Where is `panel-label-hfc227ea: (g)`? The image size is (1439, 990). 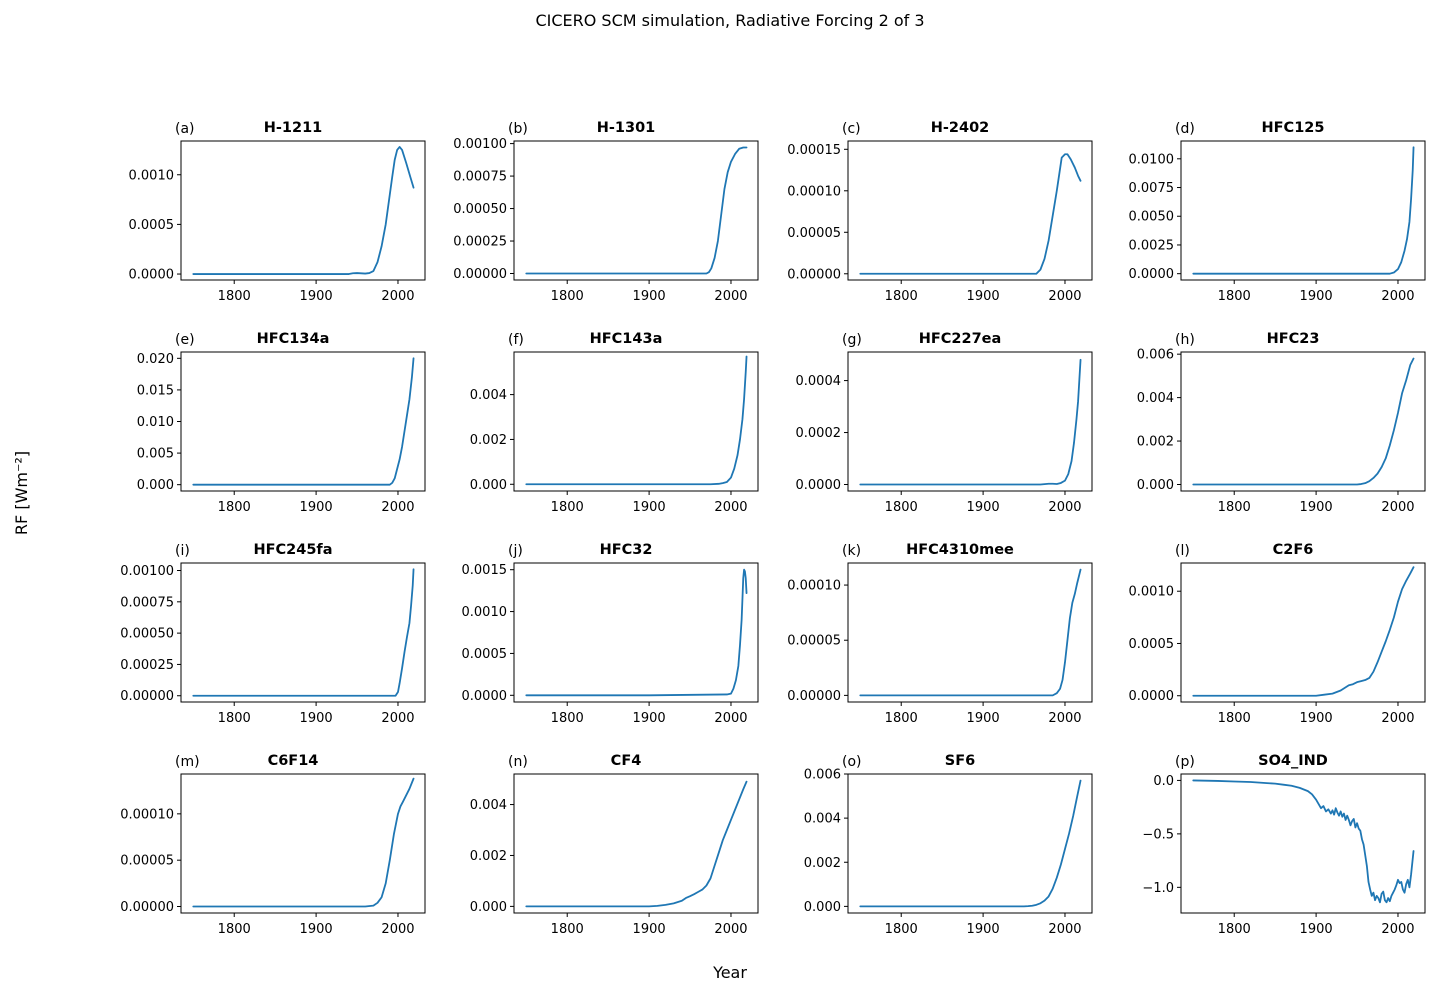
panel-label-hfc227ea: (g) is located at coordinates (852, 340).